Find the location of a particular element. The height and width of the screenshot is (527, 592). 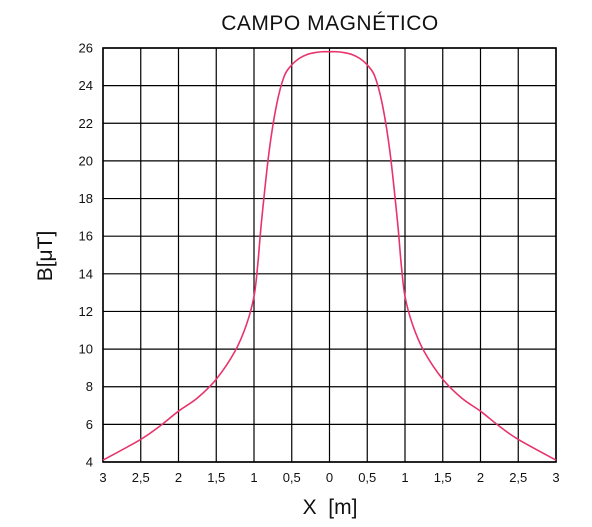

y-tick-label: 14 is located at coordinates (86, 273).